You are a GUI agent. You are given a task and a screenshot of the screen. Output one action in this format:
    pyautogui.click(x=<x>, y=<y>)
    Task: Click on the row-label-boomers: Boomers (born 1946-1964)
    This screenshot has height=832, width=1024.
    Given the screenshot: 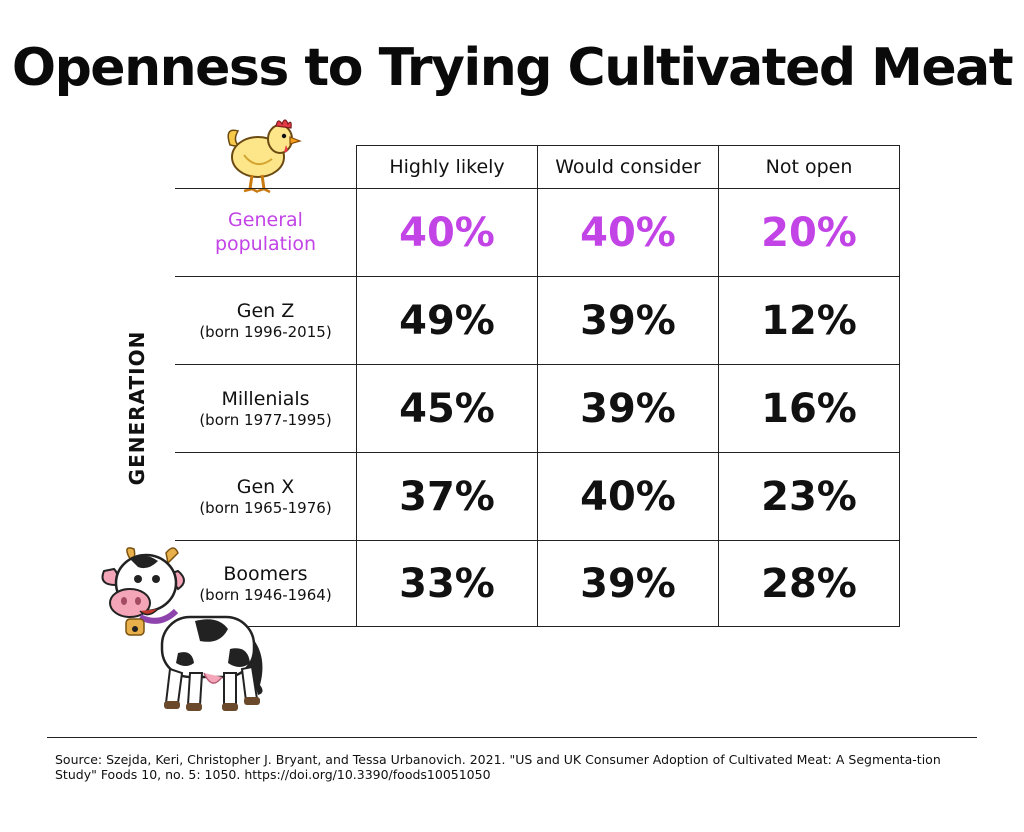 What is the action you would take?
    pyautogui.click(x=265, y=583)
    